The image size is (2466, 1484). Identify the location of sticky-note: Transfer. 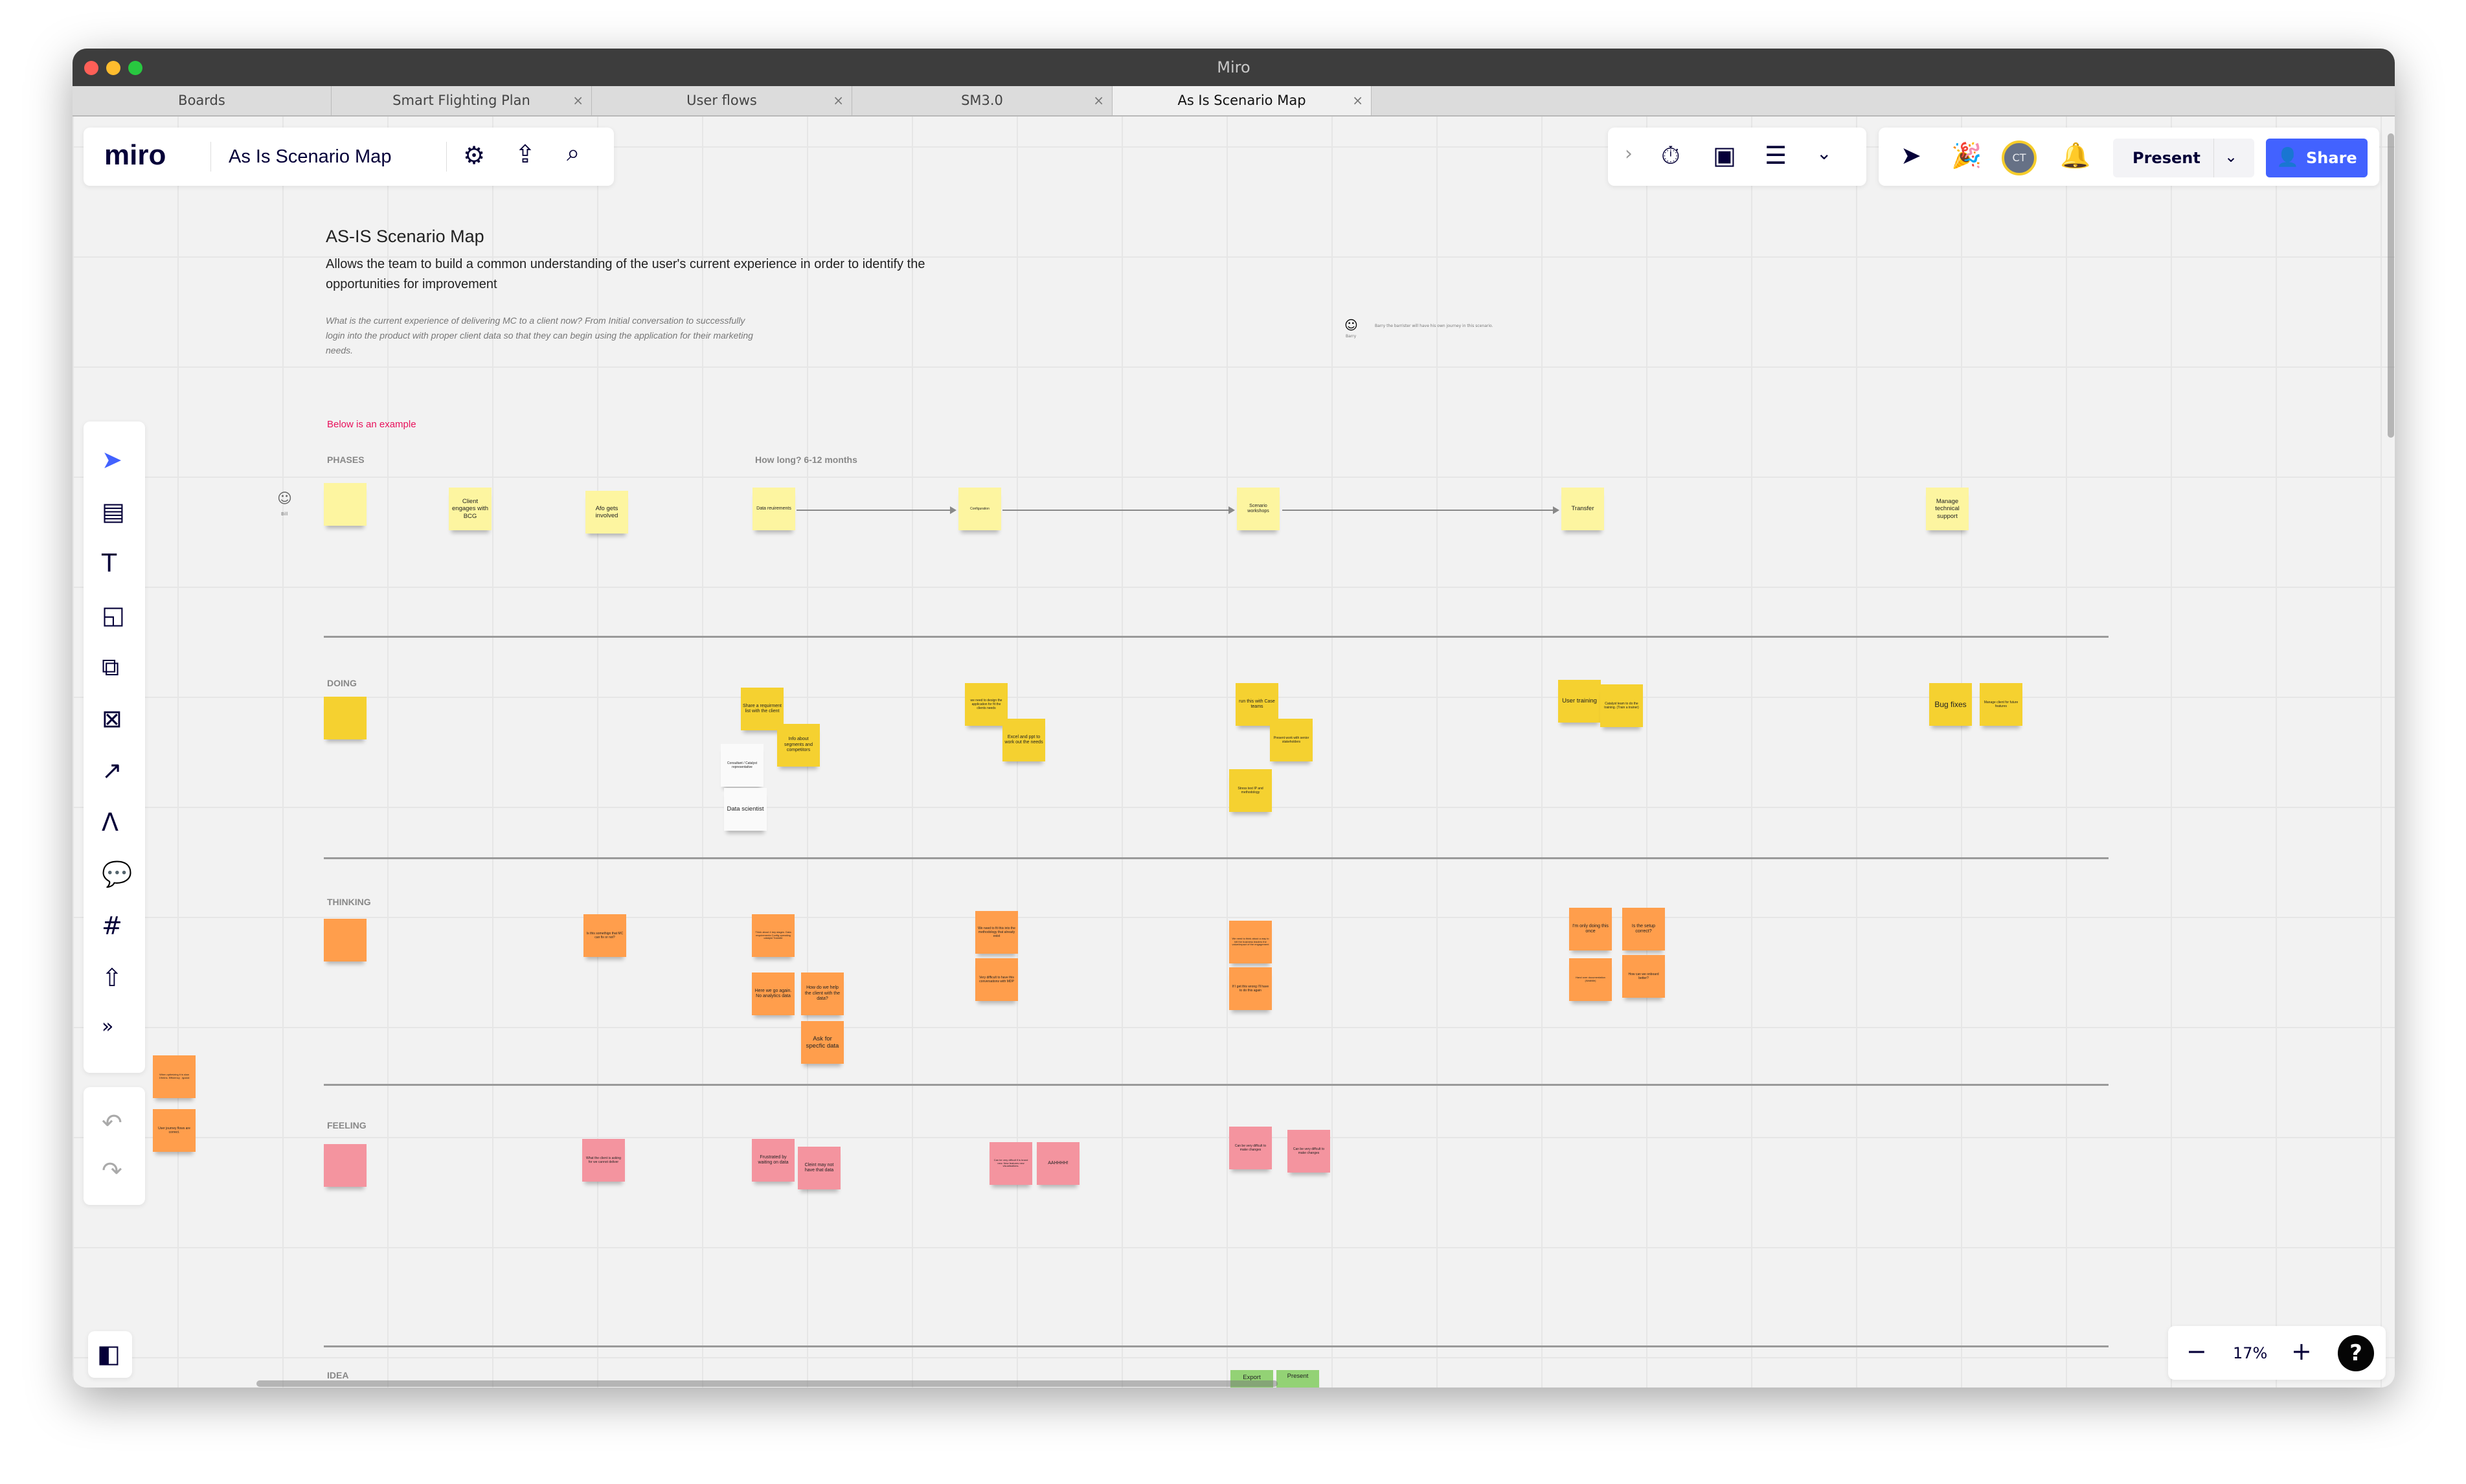
(1582, 509).